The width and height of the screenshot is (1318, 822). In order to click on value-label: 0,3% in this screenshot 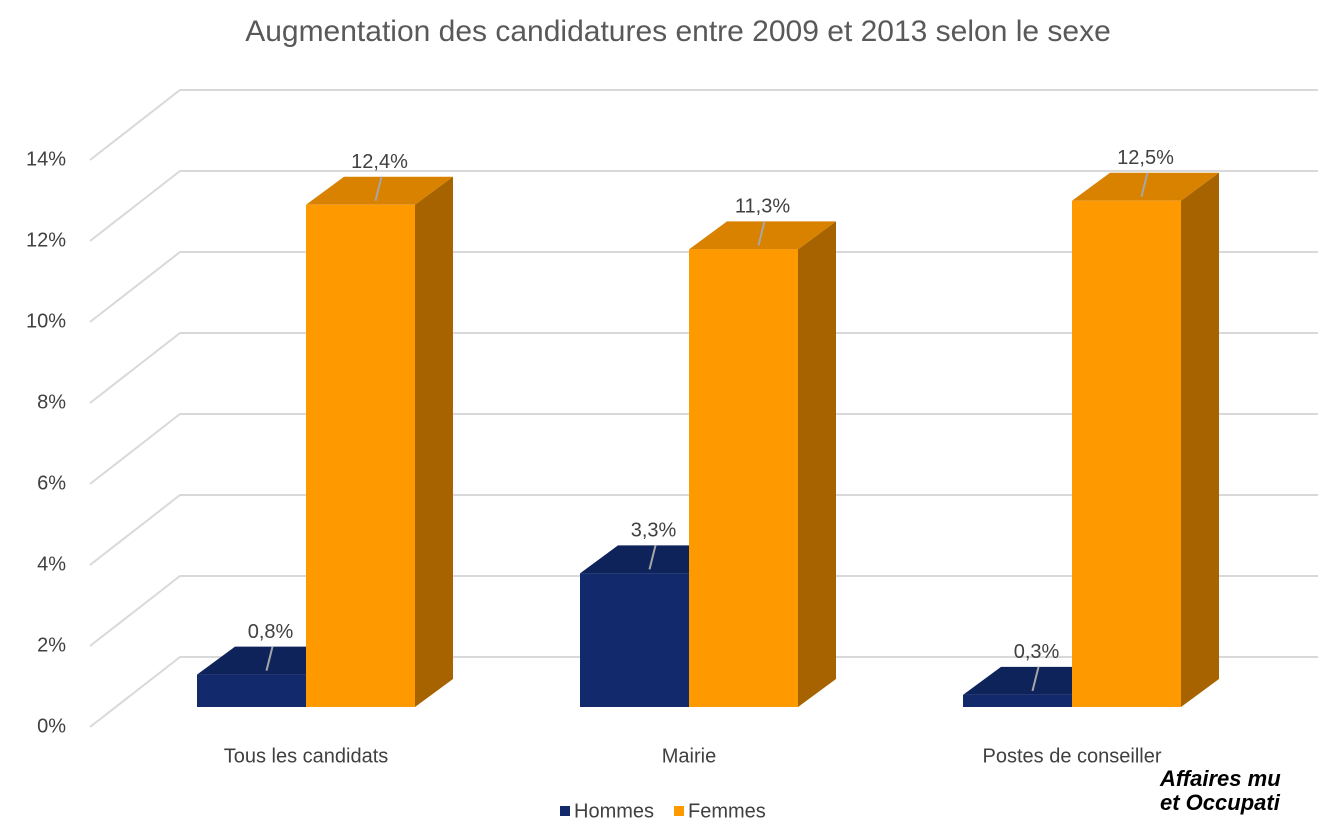, I will do `click(1037, 652)`.